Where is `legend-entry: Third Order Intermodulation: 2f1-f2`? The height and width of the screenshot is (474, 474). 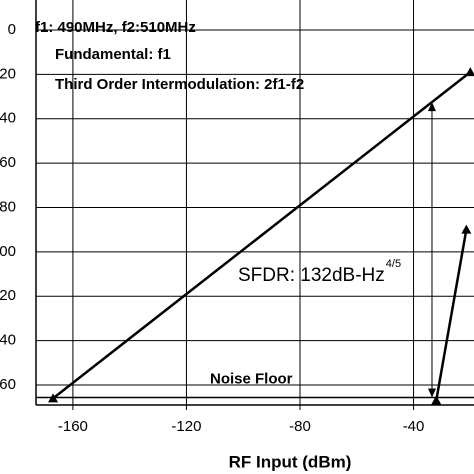 legend-entry: Third Order Intermodulation: 2f1-f2 is located at coordinates (179, 84).